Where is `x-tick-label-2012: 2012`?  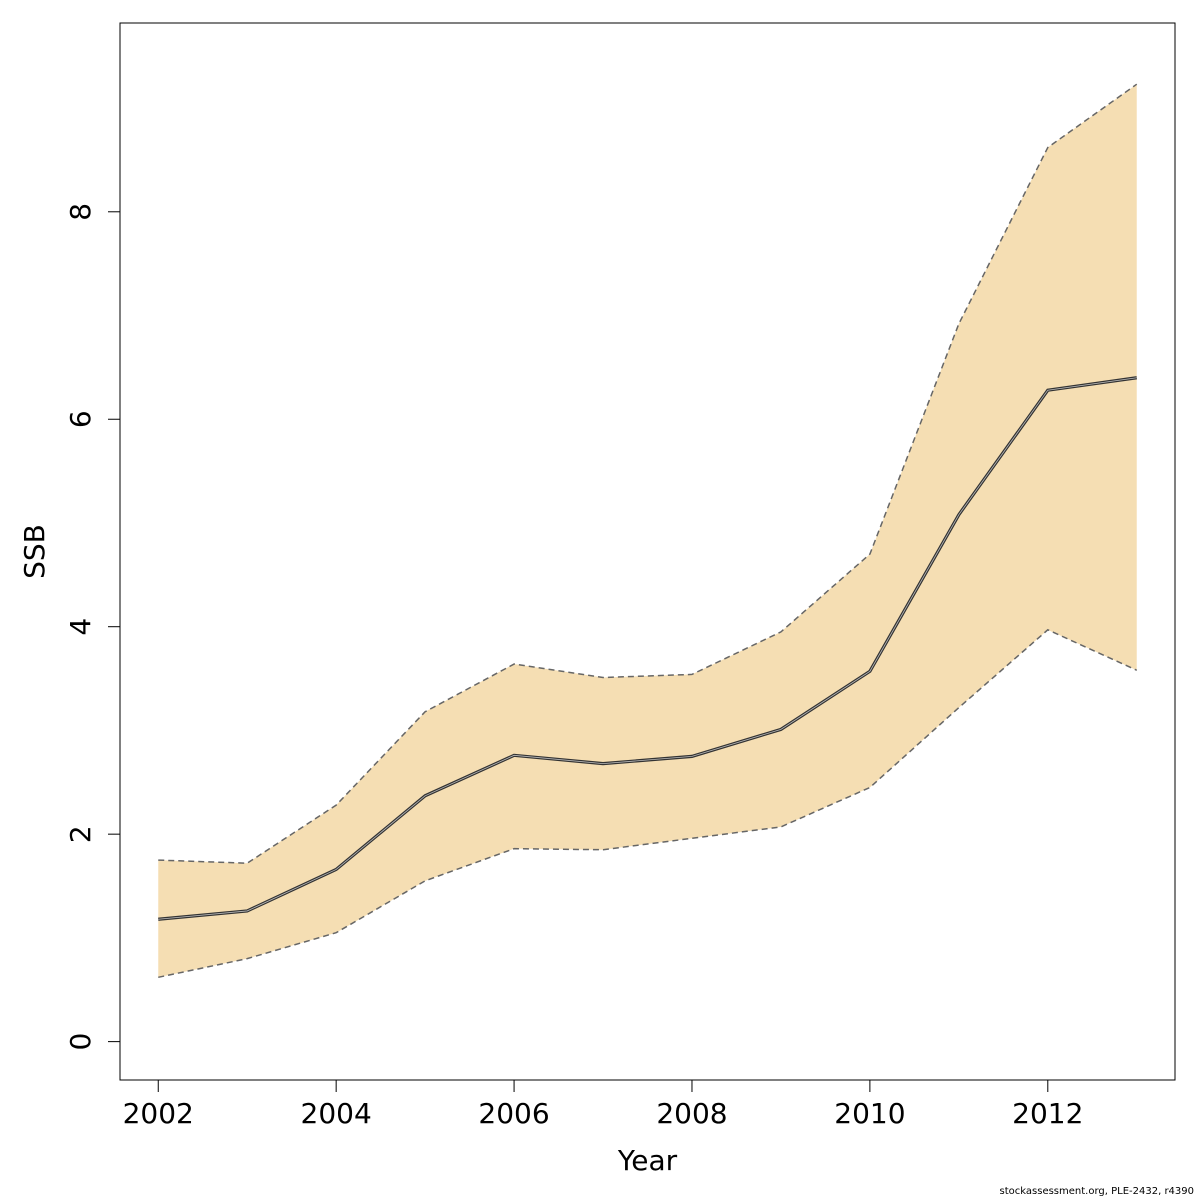 x-tick-label-2012: 2012 is located at coordinates (1047, 1113).